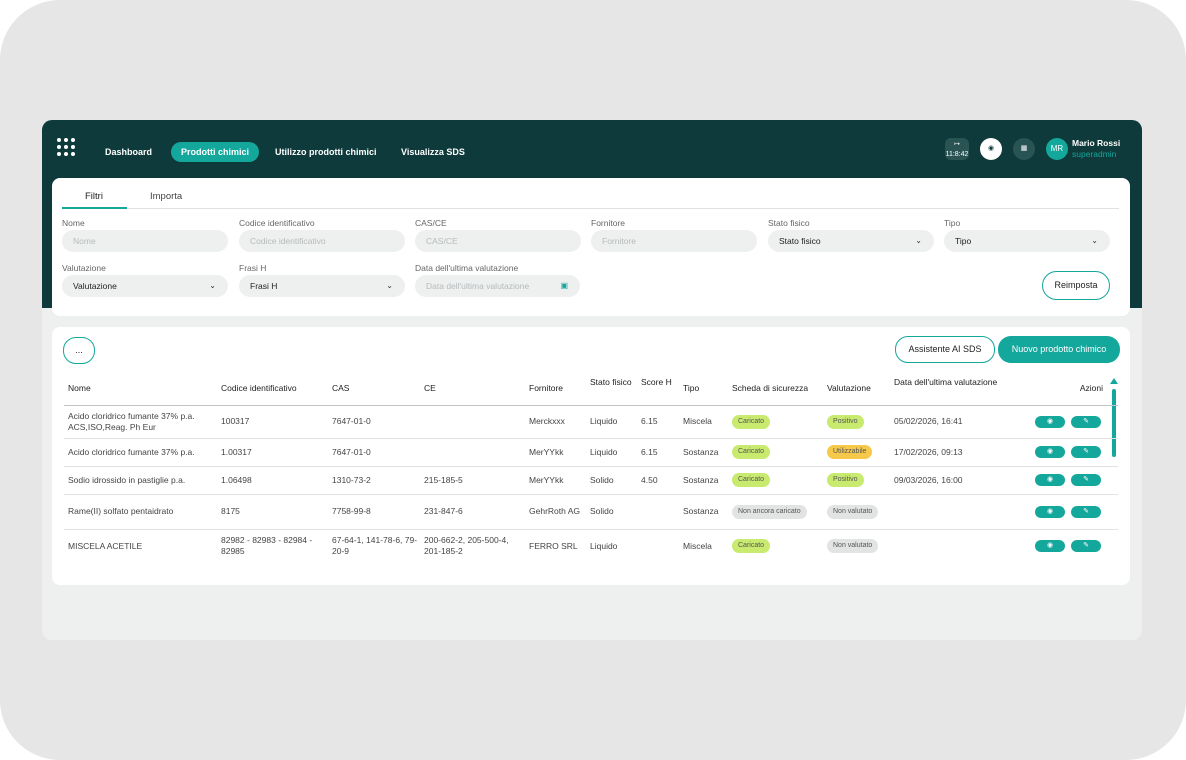 Image resolution: width=1186 pixels, height=760 pixels. I want to click on table-cell: 17/02/2026, 09:13, so click(928, 451).